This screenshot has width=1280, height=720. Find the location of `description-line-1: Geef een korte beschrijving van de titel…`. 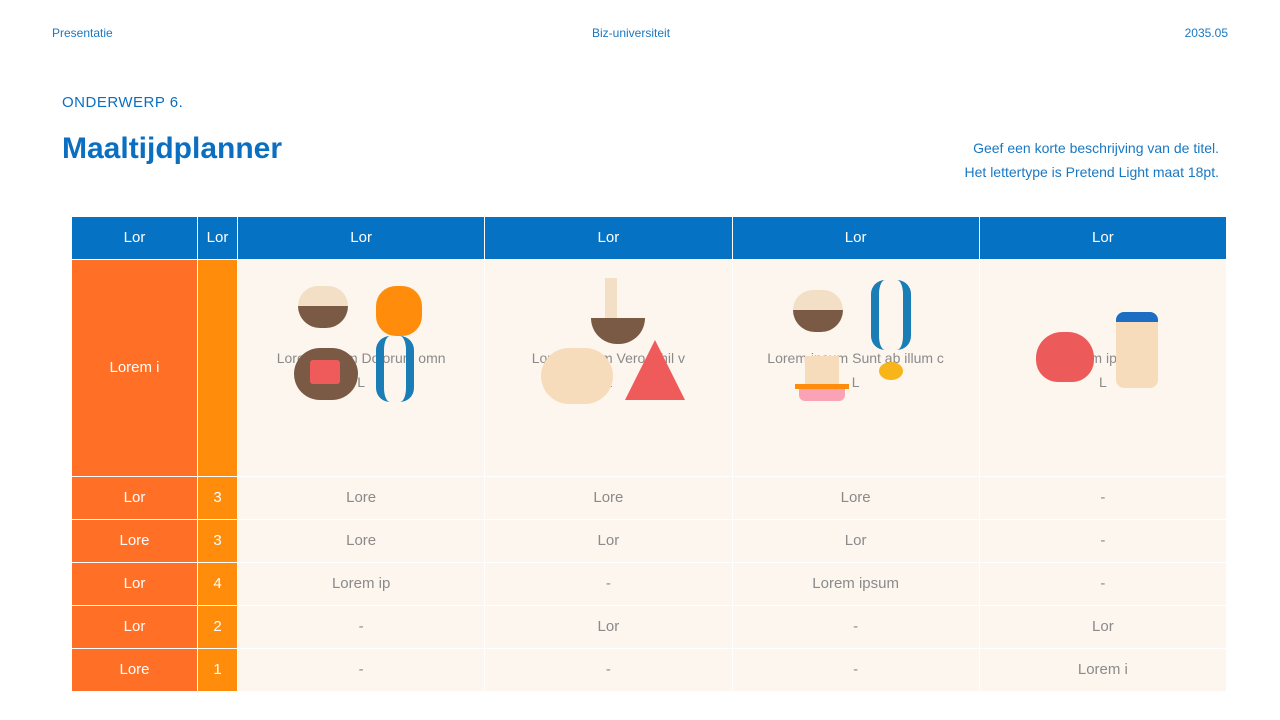

description-line-1: Geef een korte beschrijving van de titel… is located at coordinates (1096, 148).